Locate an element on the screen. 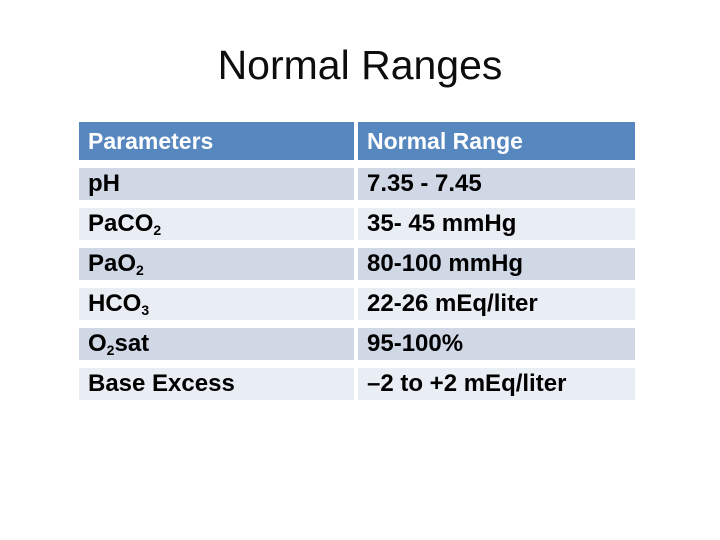  range-cell-ph: 7.35 - 7.45 is located at coordinates (496, 184).